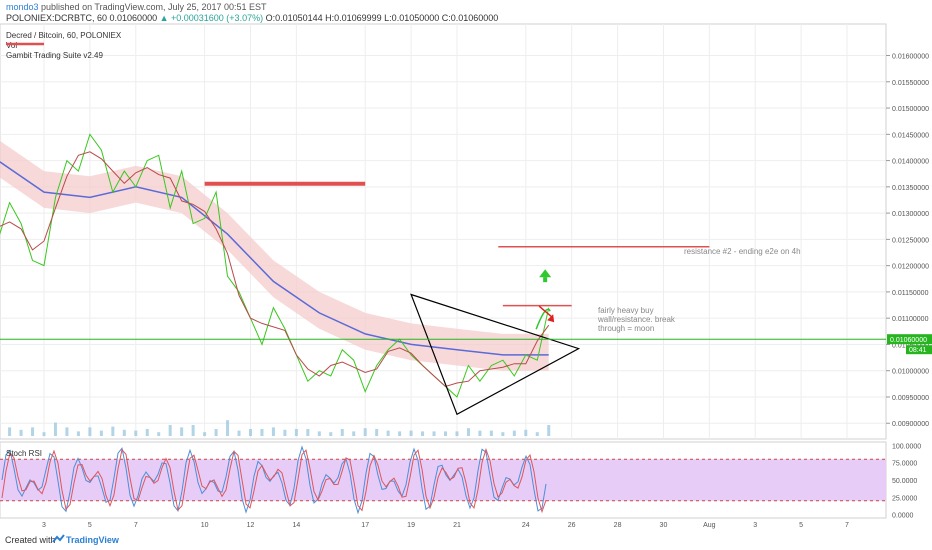 The image size is (932, 550). I want to click on price-tick-label: 0.01500000, so click(910, 109).